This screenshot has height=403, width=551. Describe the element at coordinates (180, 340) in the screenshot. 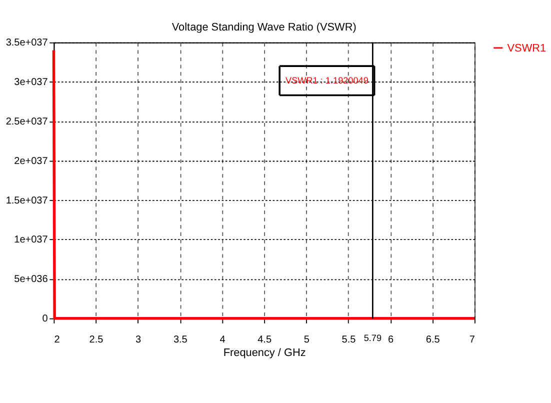

I see `x-tick-label: 3.5` at that location.